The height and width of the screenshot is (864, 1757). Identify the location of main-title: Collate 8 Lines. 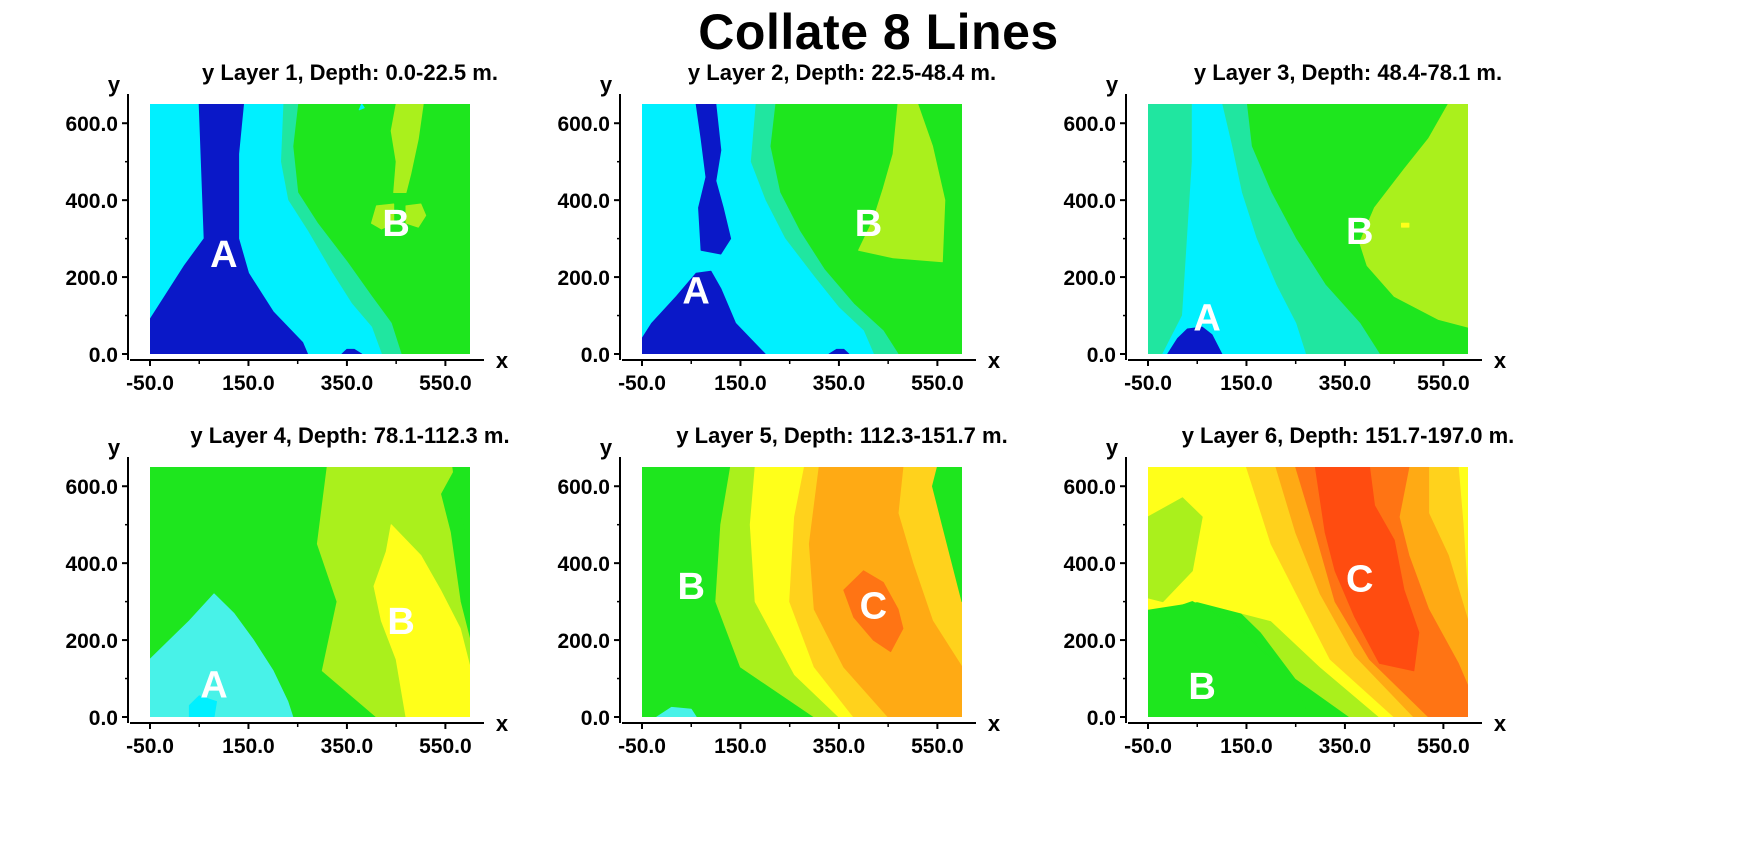
(878, 32).